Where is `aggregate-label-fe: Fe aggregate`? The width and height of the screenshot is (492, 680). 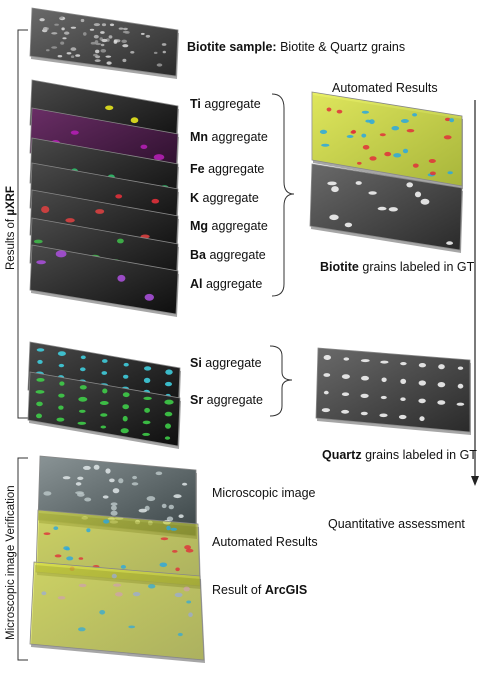 aggregate-label-fe: Fe aggregate is located at coordinates (227, 169).